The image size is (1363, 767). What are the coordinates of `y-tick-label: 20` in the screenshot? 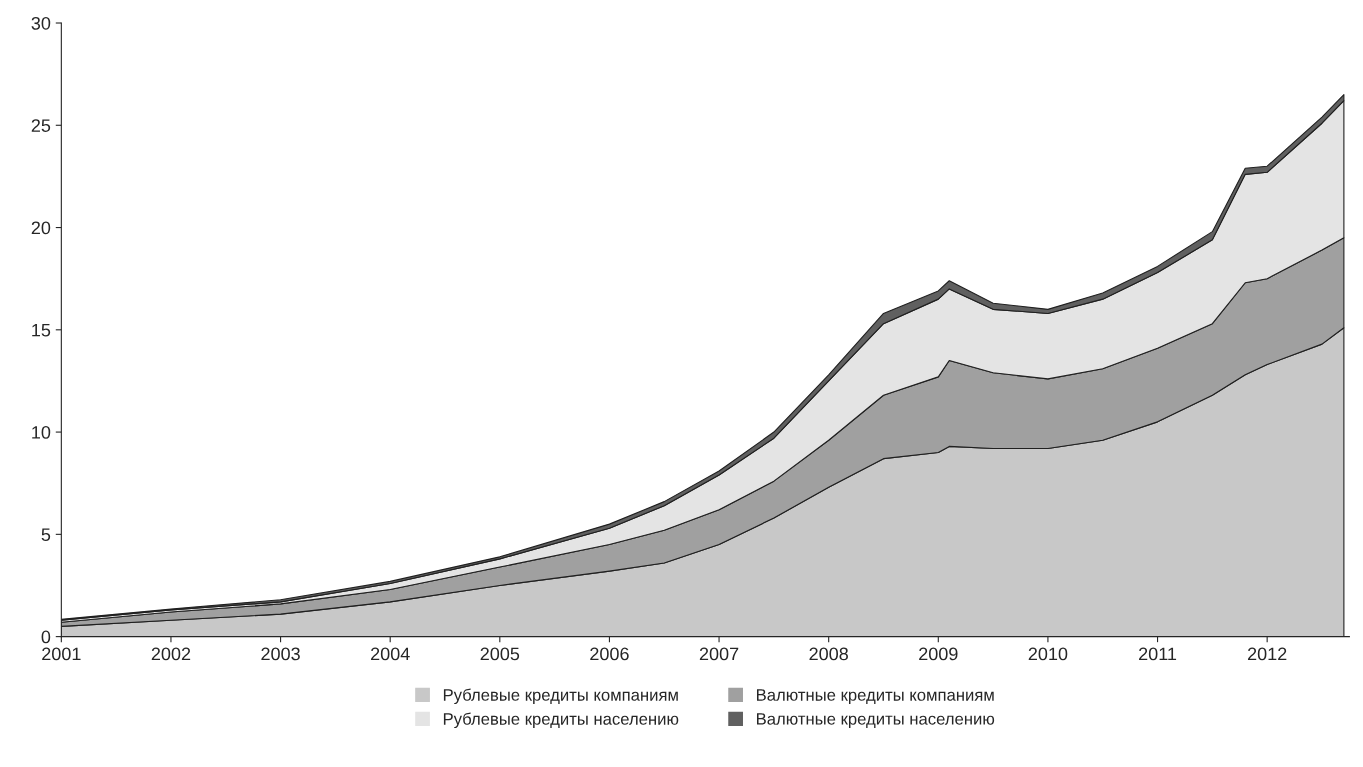 It's located at (41, 228).